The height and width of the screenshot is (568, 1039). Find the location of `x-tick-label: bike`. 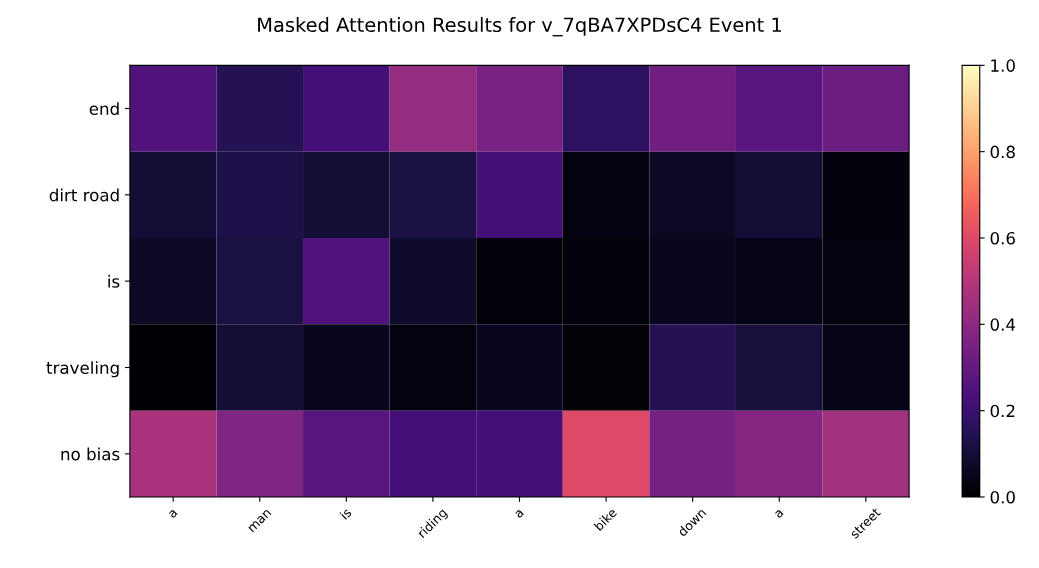

x-tick-label: bike is located at coordinates (605, 519).